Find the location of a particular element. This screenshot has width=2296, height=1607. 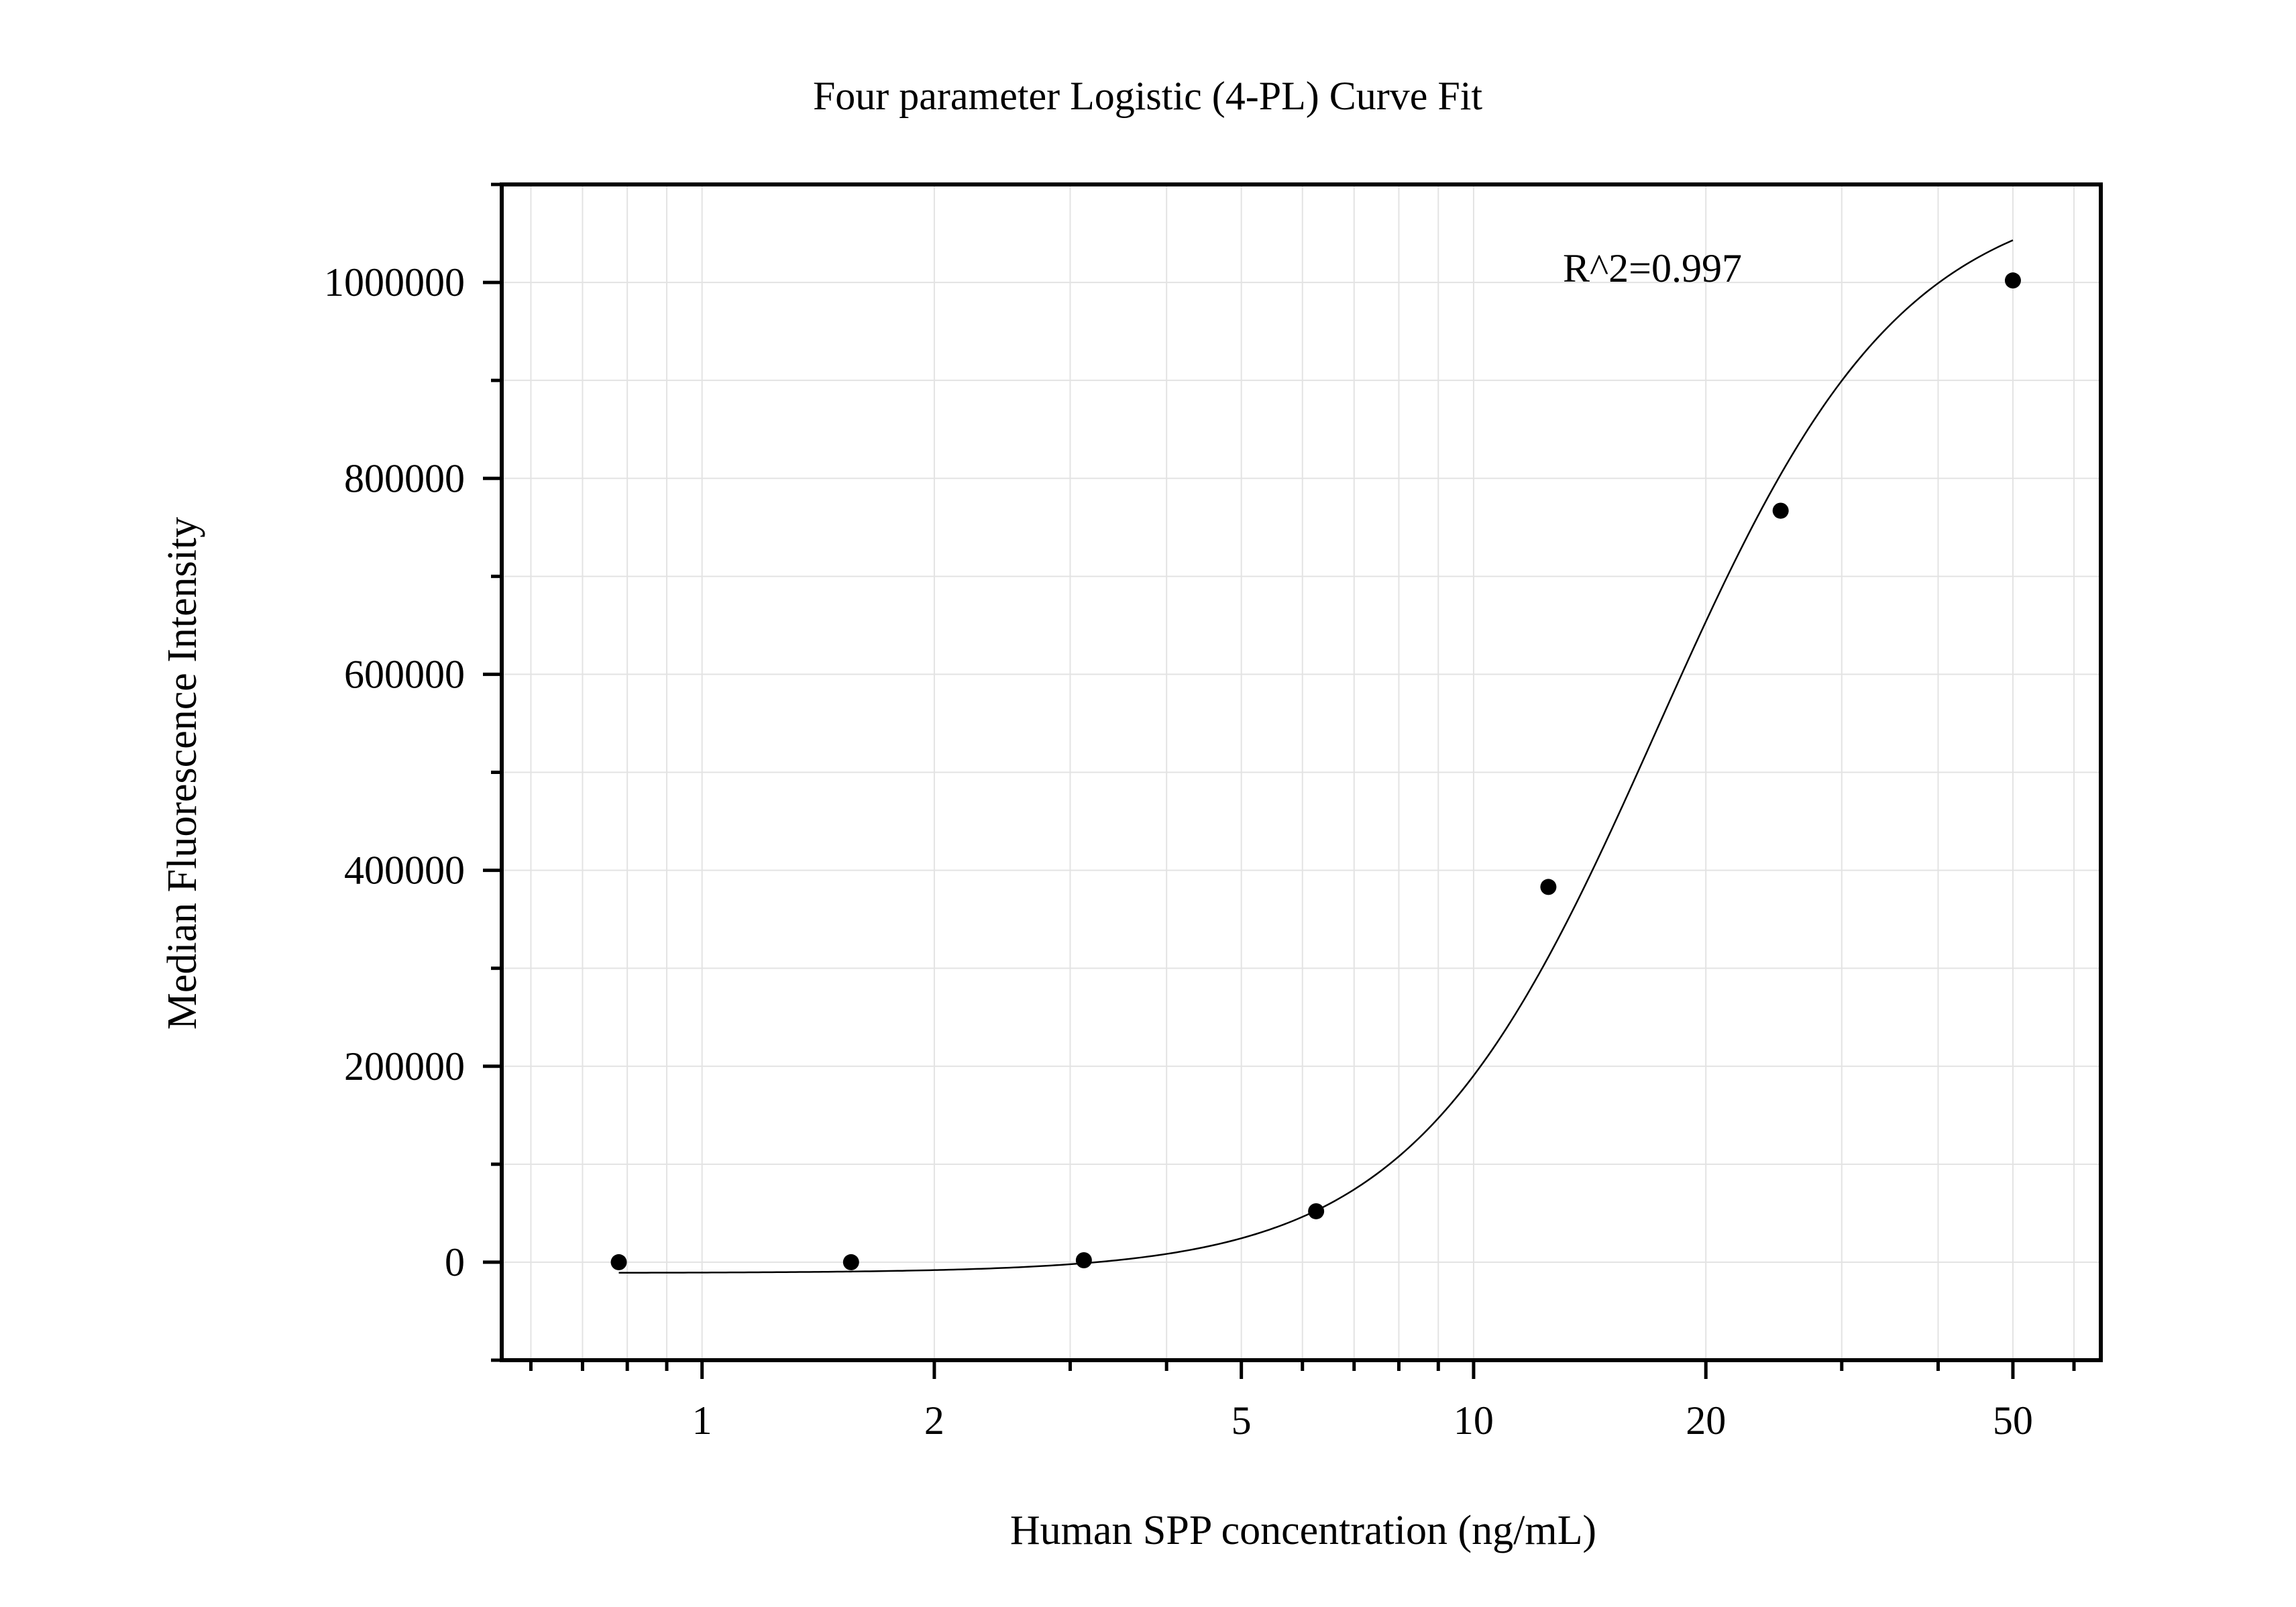

y-tick-label: 0 is located at coordinates (455, 1262).